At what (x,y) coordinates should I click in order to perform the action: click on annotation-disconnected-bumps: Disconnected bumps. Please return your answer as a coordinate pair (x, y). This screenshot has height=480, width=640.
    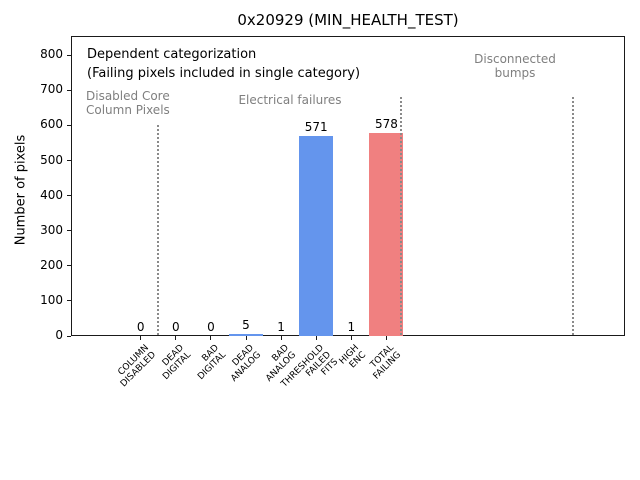
    Looking at the image, I should click on (515, 66).